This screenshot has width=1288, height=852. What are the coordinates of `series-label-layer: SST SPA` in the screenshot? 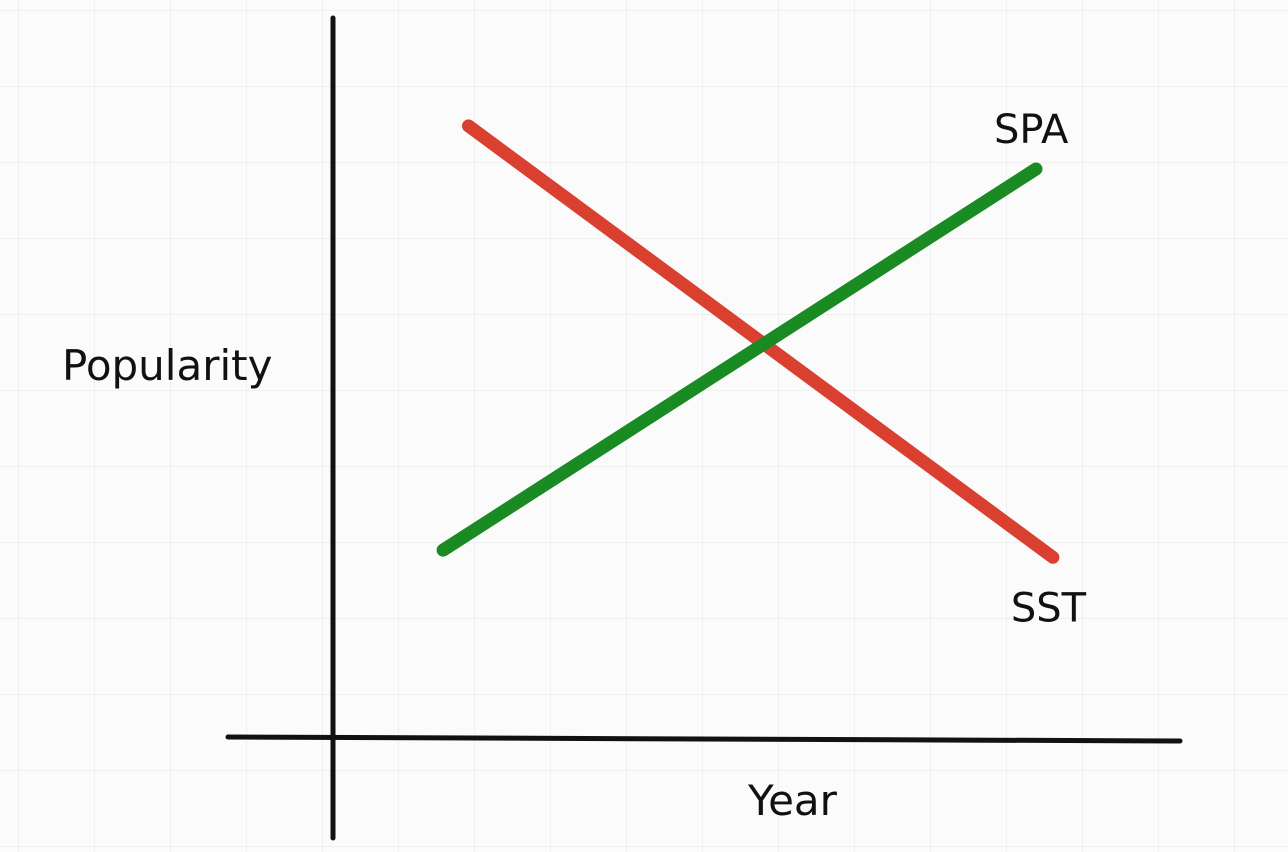 It's located at (1040, 369).